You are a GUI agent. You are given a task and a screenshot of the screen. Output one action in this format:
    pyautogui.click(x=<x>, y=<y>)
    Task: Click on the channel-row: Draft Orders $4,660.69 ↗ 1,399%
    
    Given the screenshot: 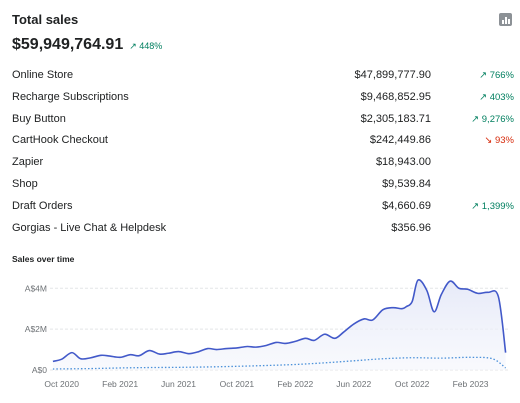 What is the action you would take?
    pyautogui.click(x=263, y=207)
    